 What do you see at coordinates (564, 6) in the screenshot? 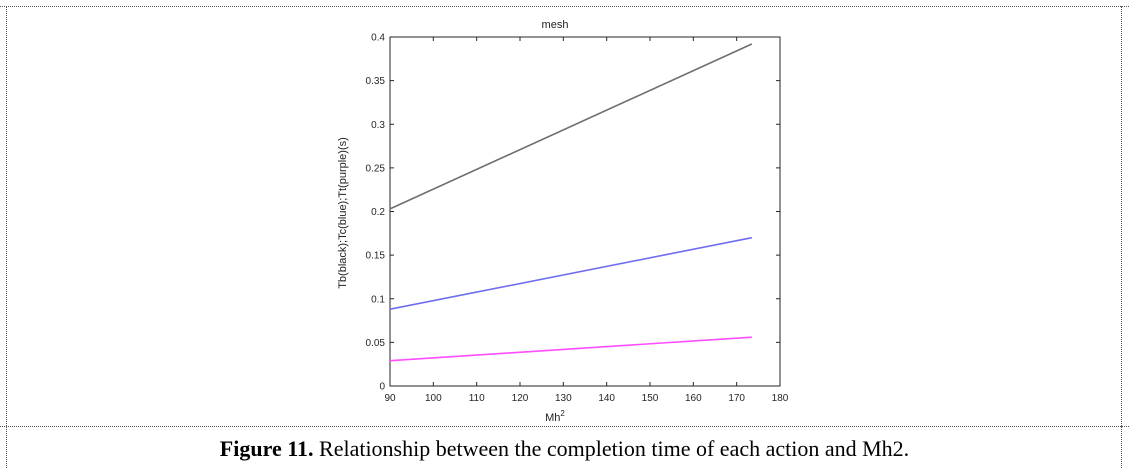
I see `top-border` at bounding box center [564, 6].